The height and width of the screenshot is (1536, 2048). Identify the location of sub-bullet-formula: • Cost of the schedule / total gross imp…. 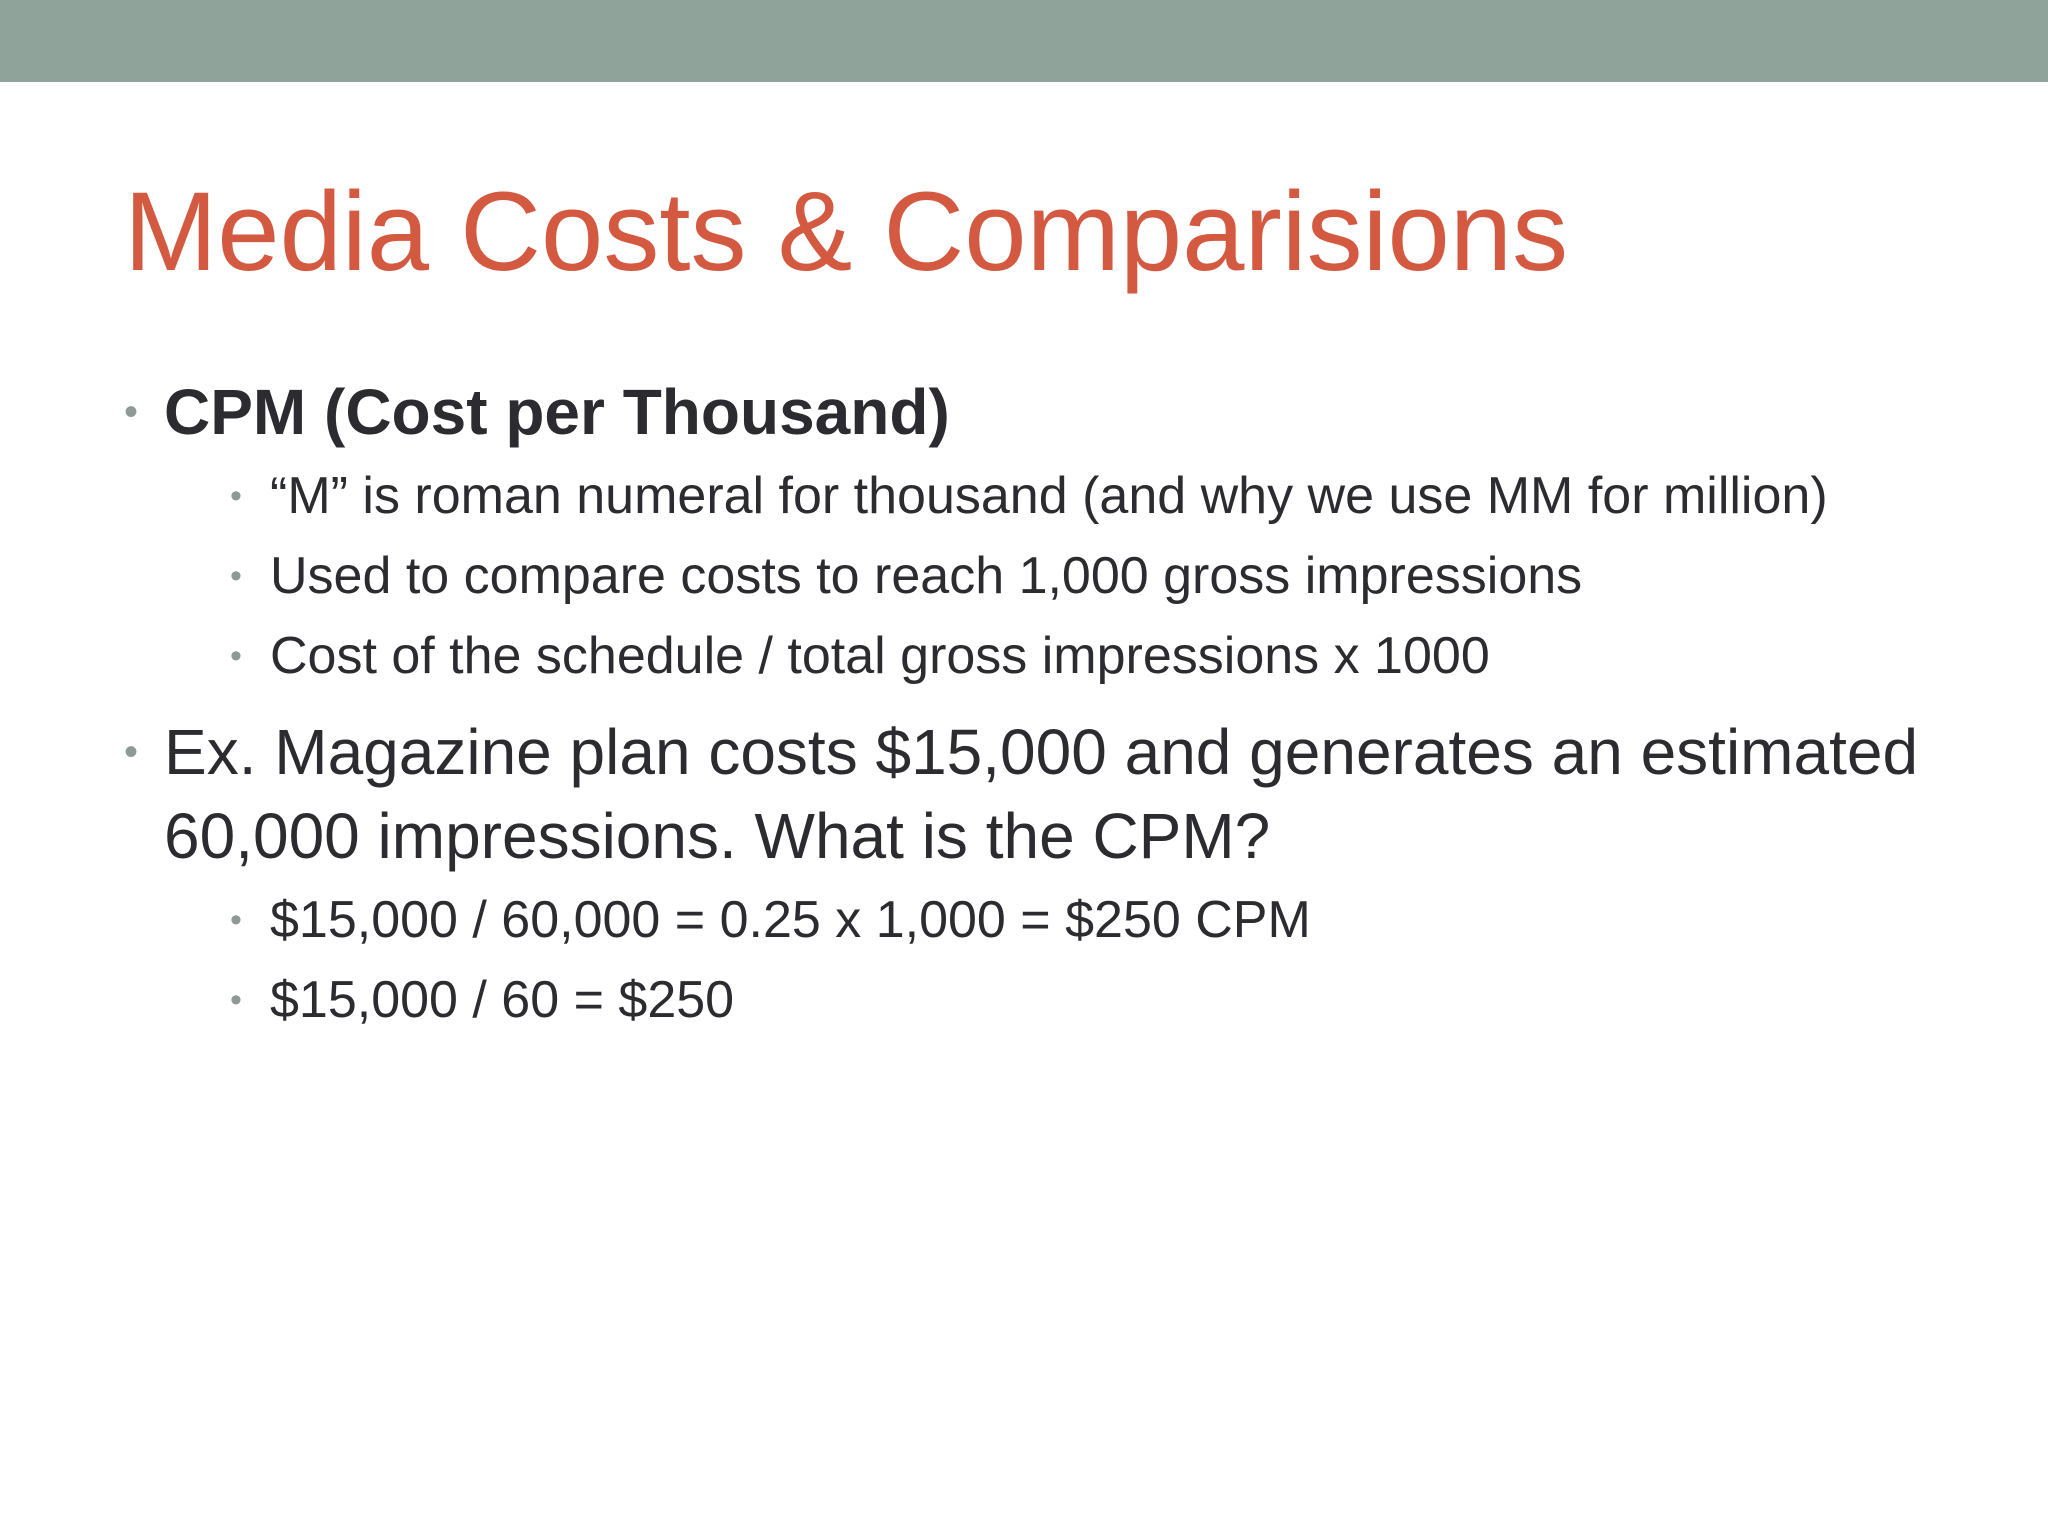
(1062, 656).